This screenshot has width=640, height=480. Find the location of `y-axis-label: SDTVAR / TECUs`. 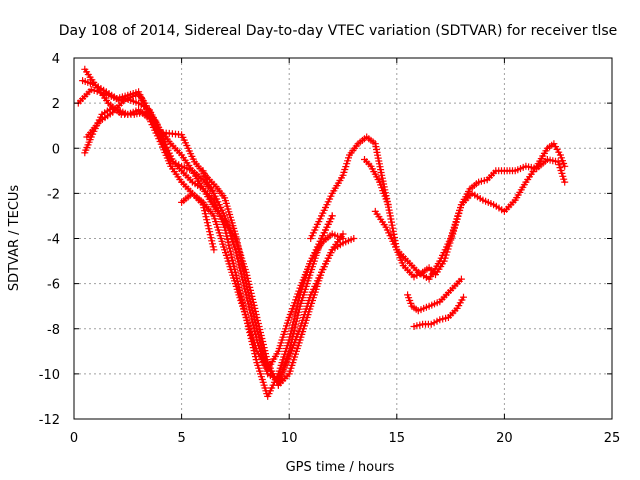

y-axis-label: SDTVAR / TECUs is located at coordinates (14, 238).